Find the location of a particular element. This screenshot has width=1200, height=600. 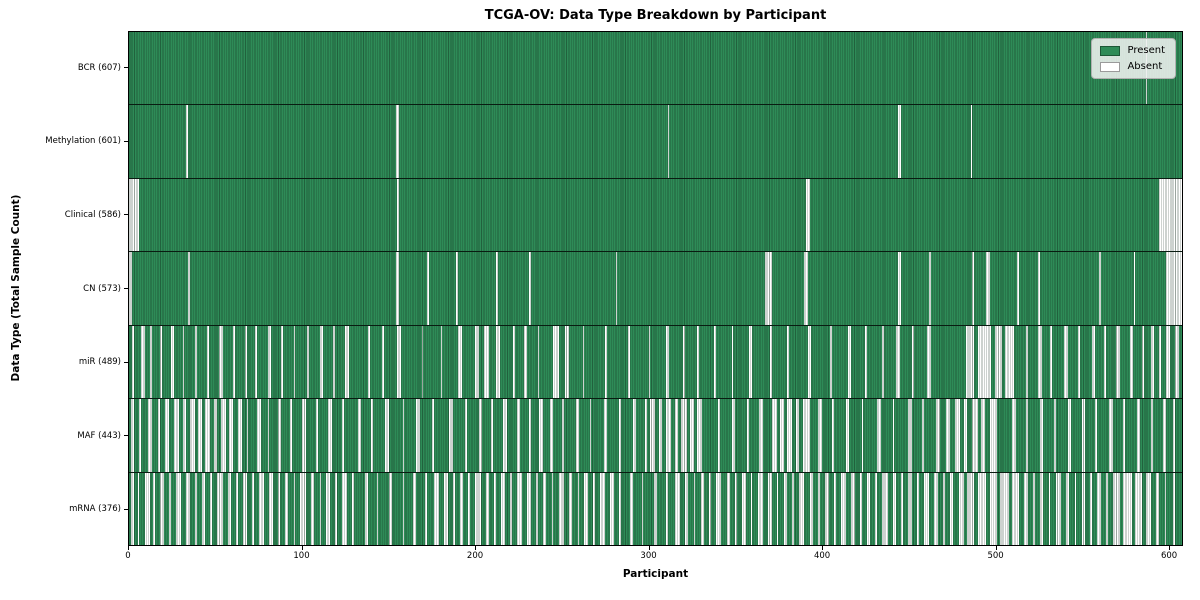

heatmap-row-bcr is located at coordinates (655, 69).